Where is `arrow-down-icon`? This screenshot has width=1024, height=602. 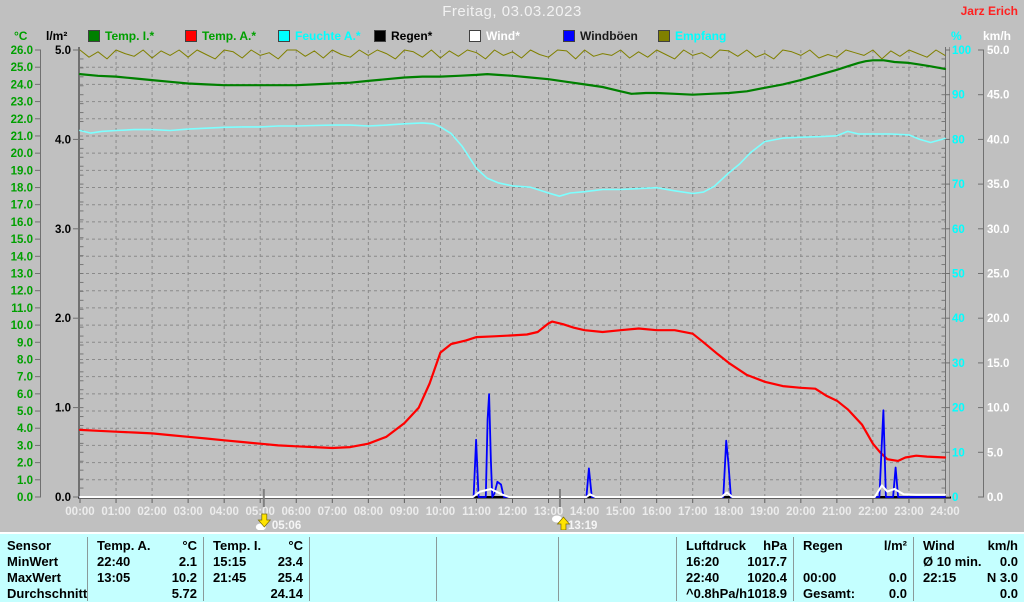
arrow-down-icon is located at coordinates (264, 520).